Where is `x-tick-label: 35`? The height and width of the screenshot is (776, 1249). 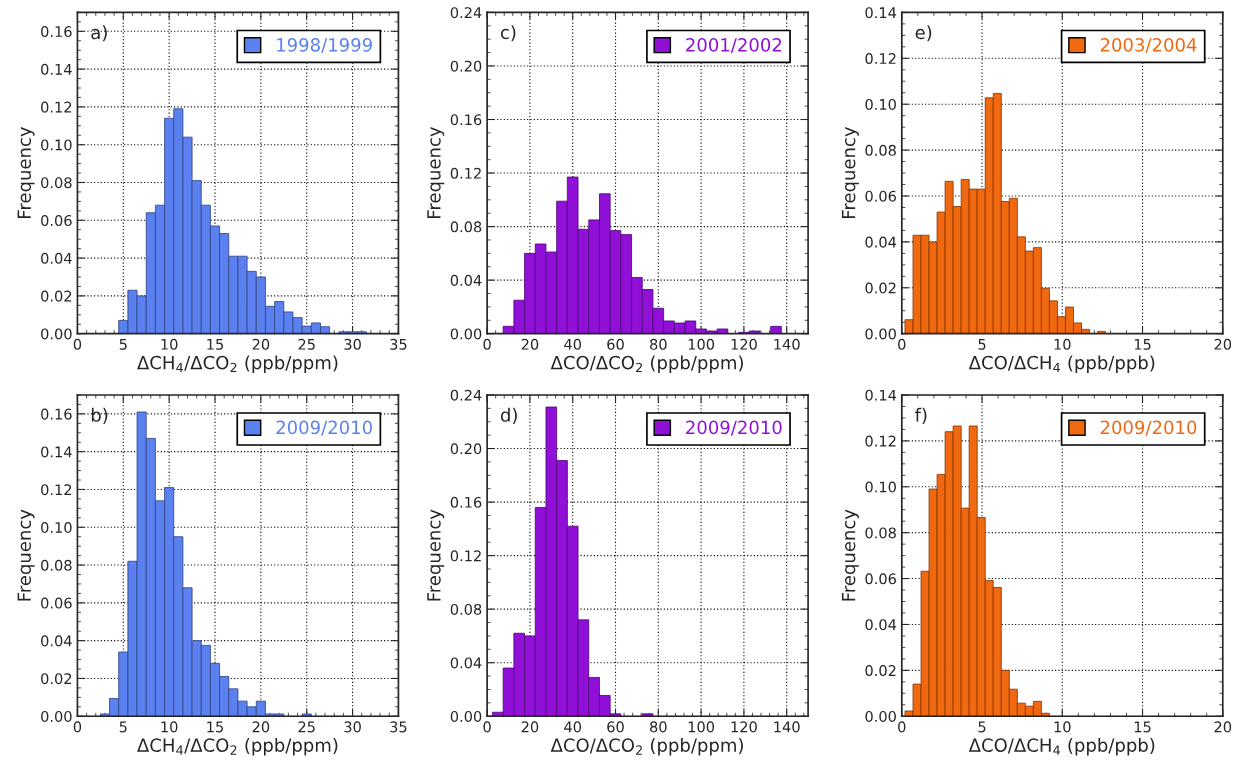
x-tick-label: 35 is located at coordinates (398, 344).